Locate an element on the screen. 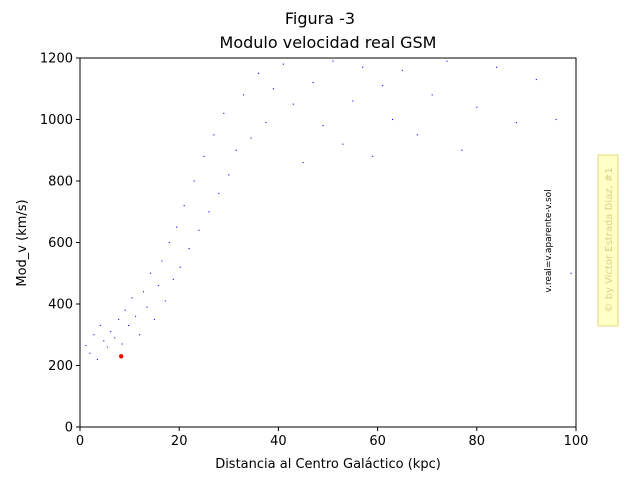 The height and width of the screenshot is (484, 640). highlight-point is located at coordinates (121, 356).